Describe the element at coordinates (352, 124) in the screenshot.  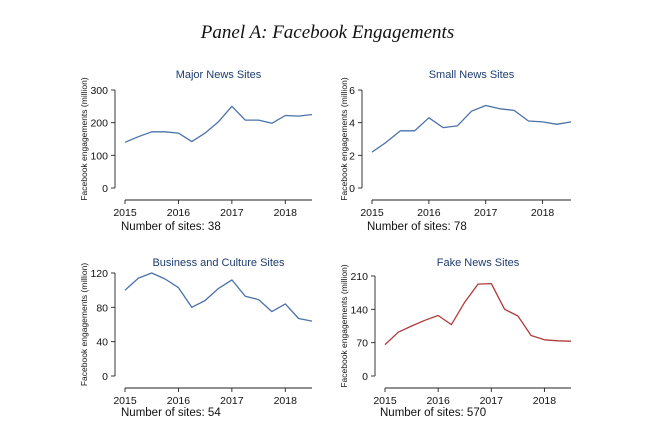
I see `y-tick-label: 4` at that location.